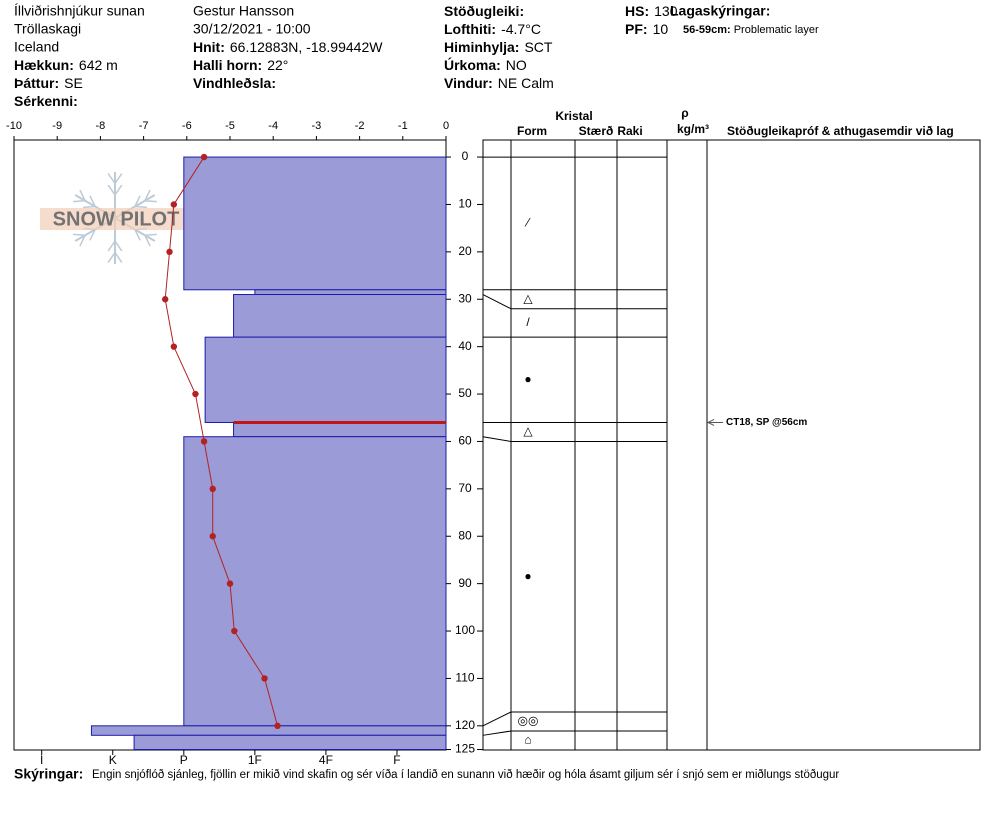  Describe the element at coordinates (596, 131) in the screenshot. I see `column-header: Stærð` at that location.